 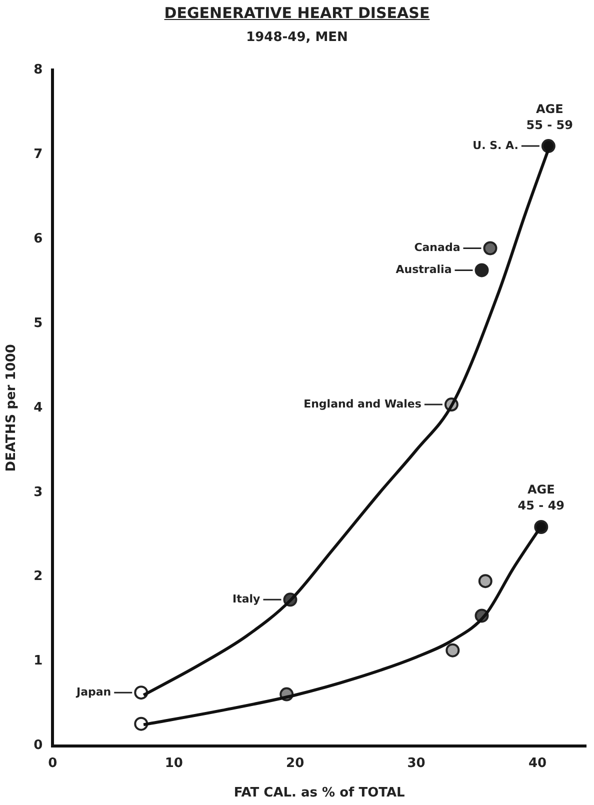 I want to click on annotation: Japan, so click(x=93, y=691).